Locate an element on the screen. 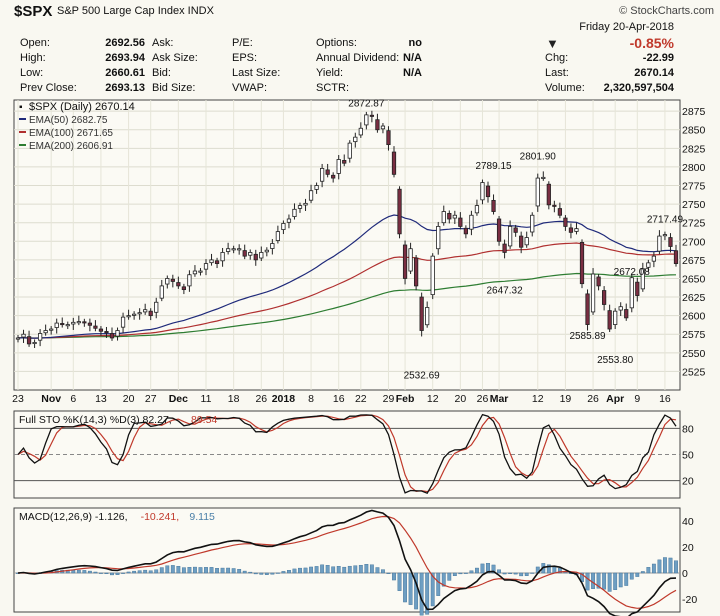 The height and width of the screenshot is (616, 720). price-tick-label: 2700 is located at coordinates (694, 242).